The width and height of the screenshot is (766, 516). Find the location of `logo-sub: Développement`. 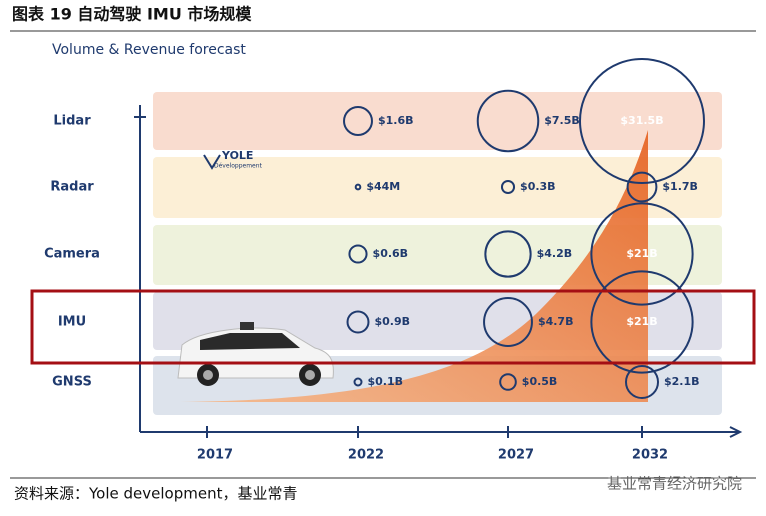

logo-sub: Développement is located at coordinates (238, 166).